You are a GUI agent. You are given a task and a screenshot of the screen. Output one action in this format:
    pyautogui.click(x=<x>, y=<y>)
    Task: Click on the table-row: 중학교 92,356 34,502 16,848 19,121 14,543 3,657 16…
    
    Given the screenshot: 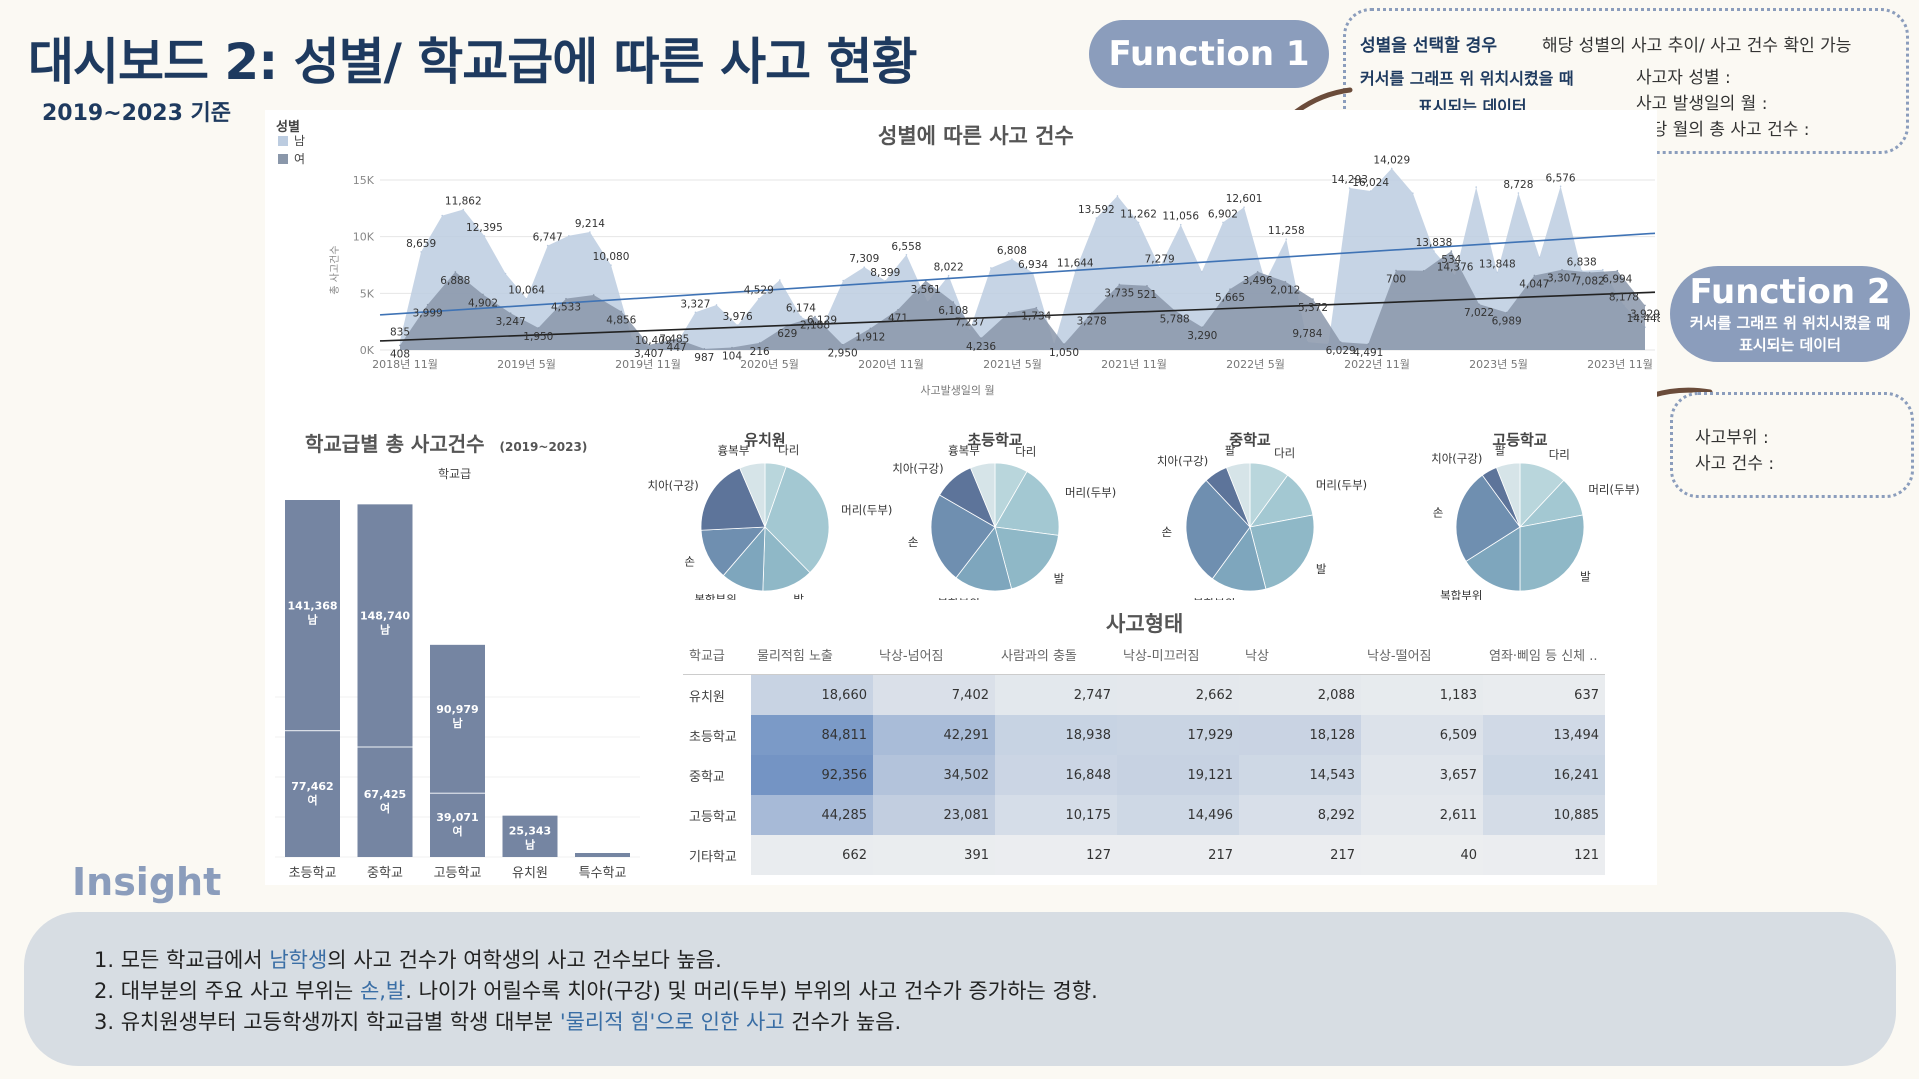 What is the action you would take?
    pyautogui.click(x=1144, y=775)
    